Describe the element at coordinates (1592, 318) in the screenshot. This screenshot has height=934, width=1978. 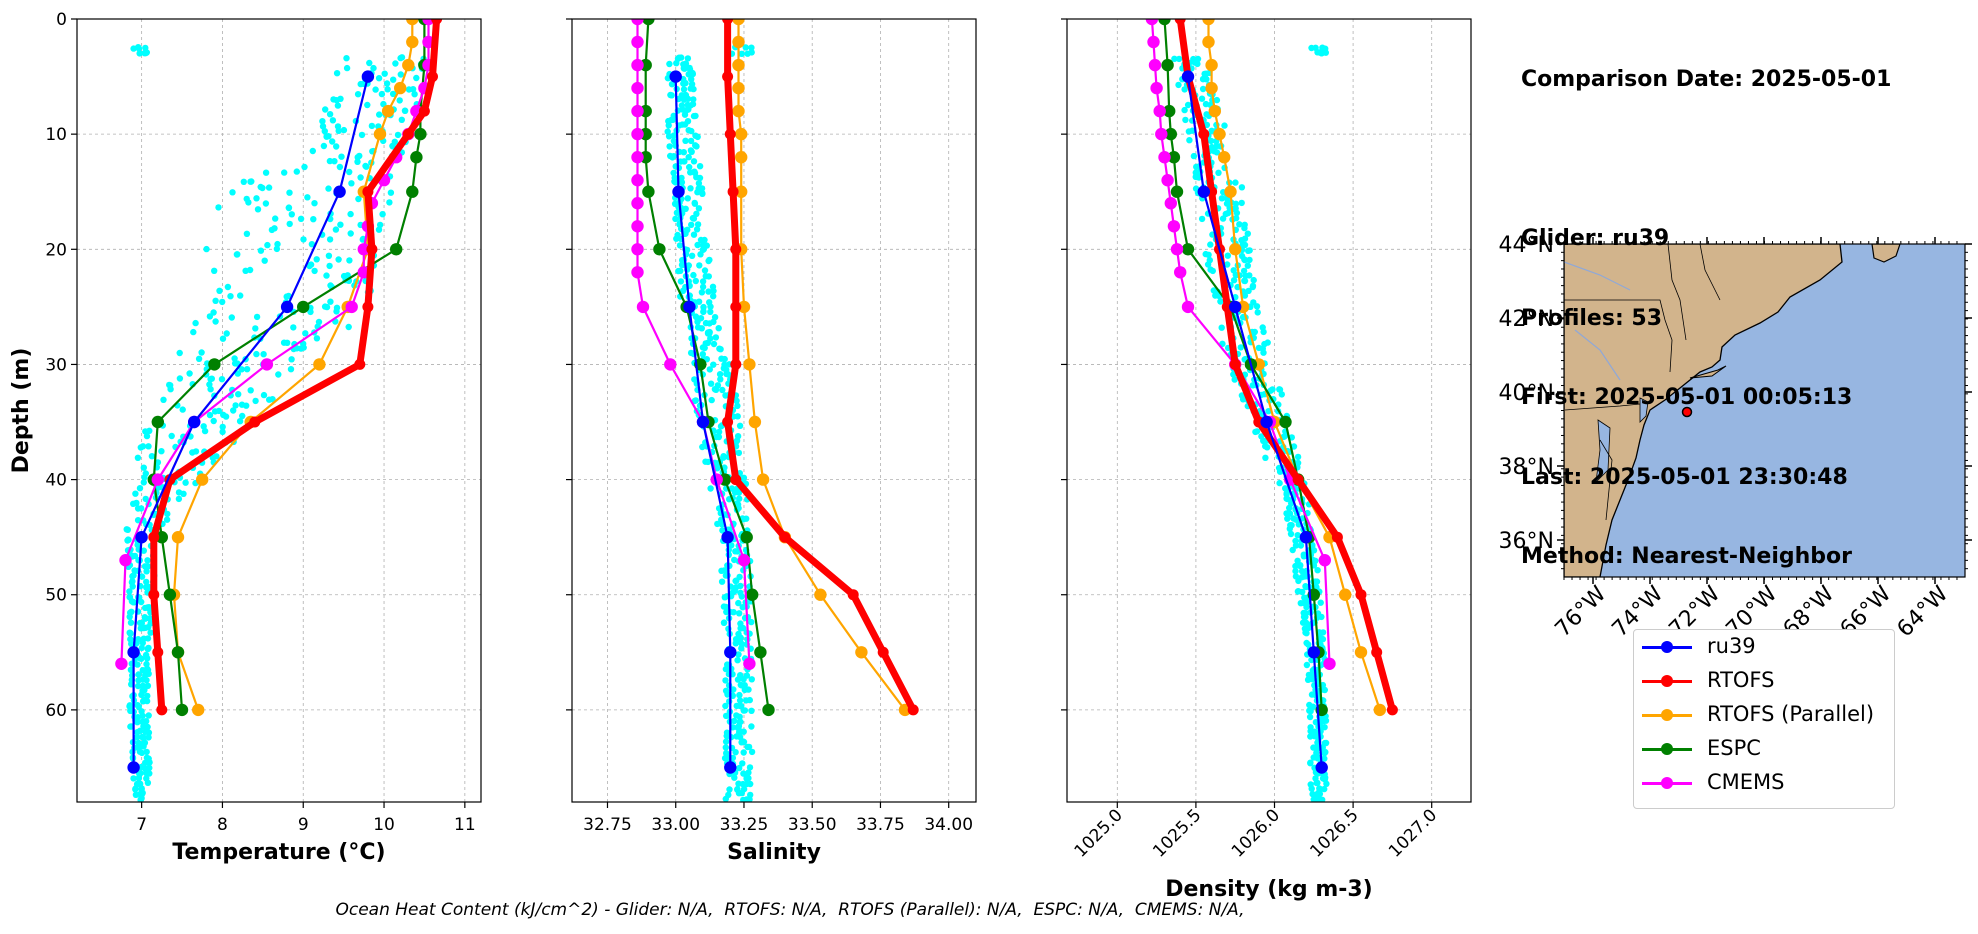
I see `profile-count: Profiles: 53` at that location.